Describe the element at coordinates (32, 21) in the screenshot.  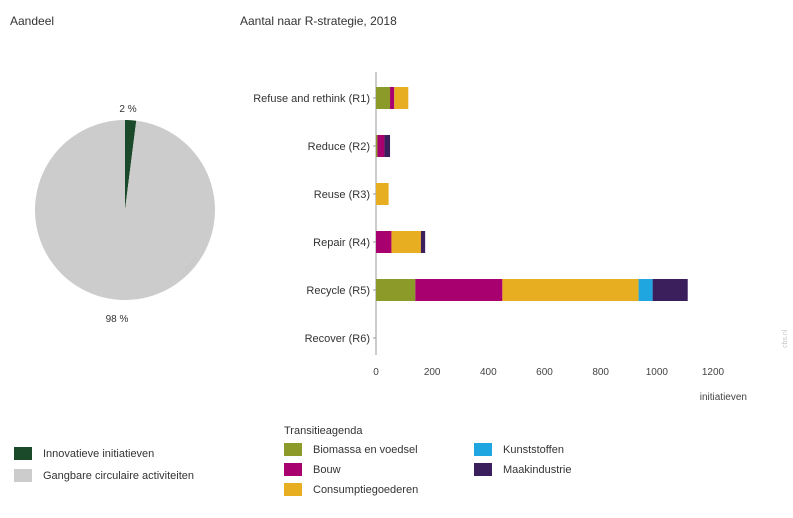
I see `pie-title: Aandeel` at that location.